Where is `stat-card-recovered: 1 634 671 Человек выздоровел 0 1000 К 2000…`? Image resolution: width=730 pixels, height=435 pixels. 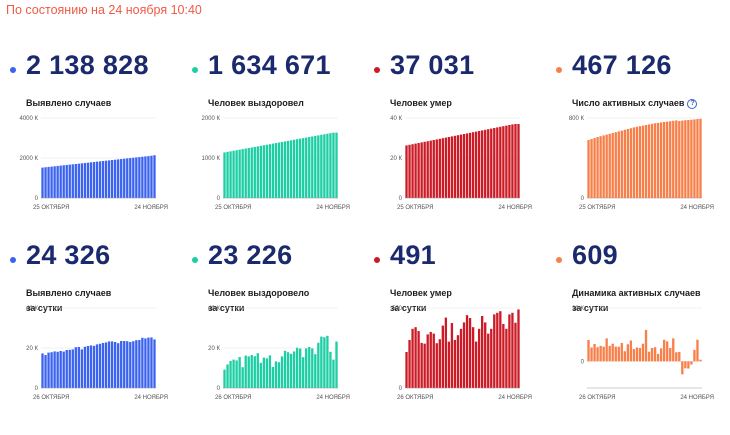 stat-card-recovered: 1 634 671 Человек выздоровел 0 1000 К 2000… is located at coordinates (275, 105).